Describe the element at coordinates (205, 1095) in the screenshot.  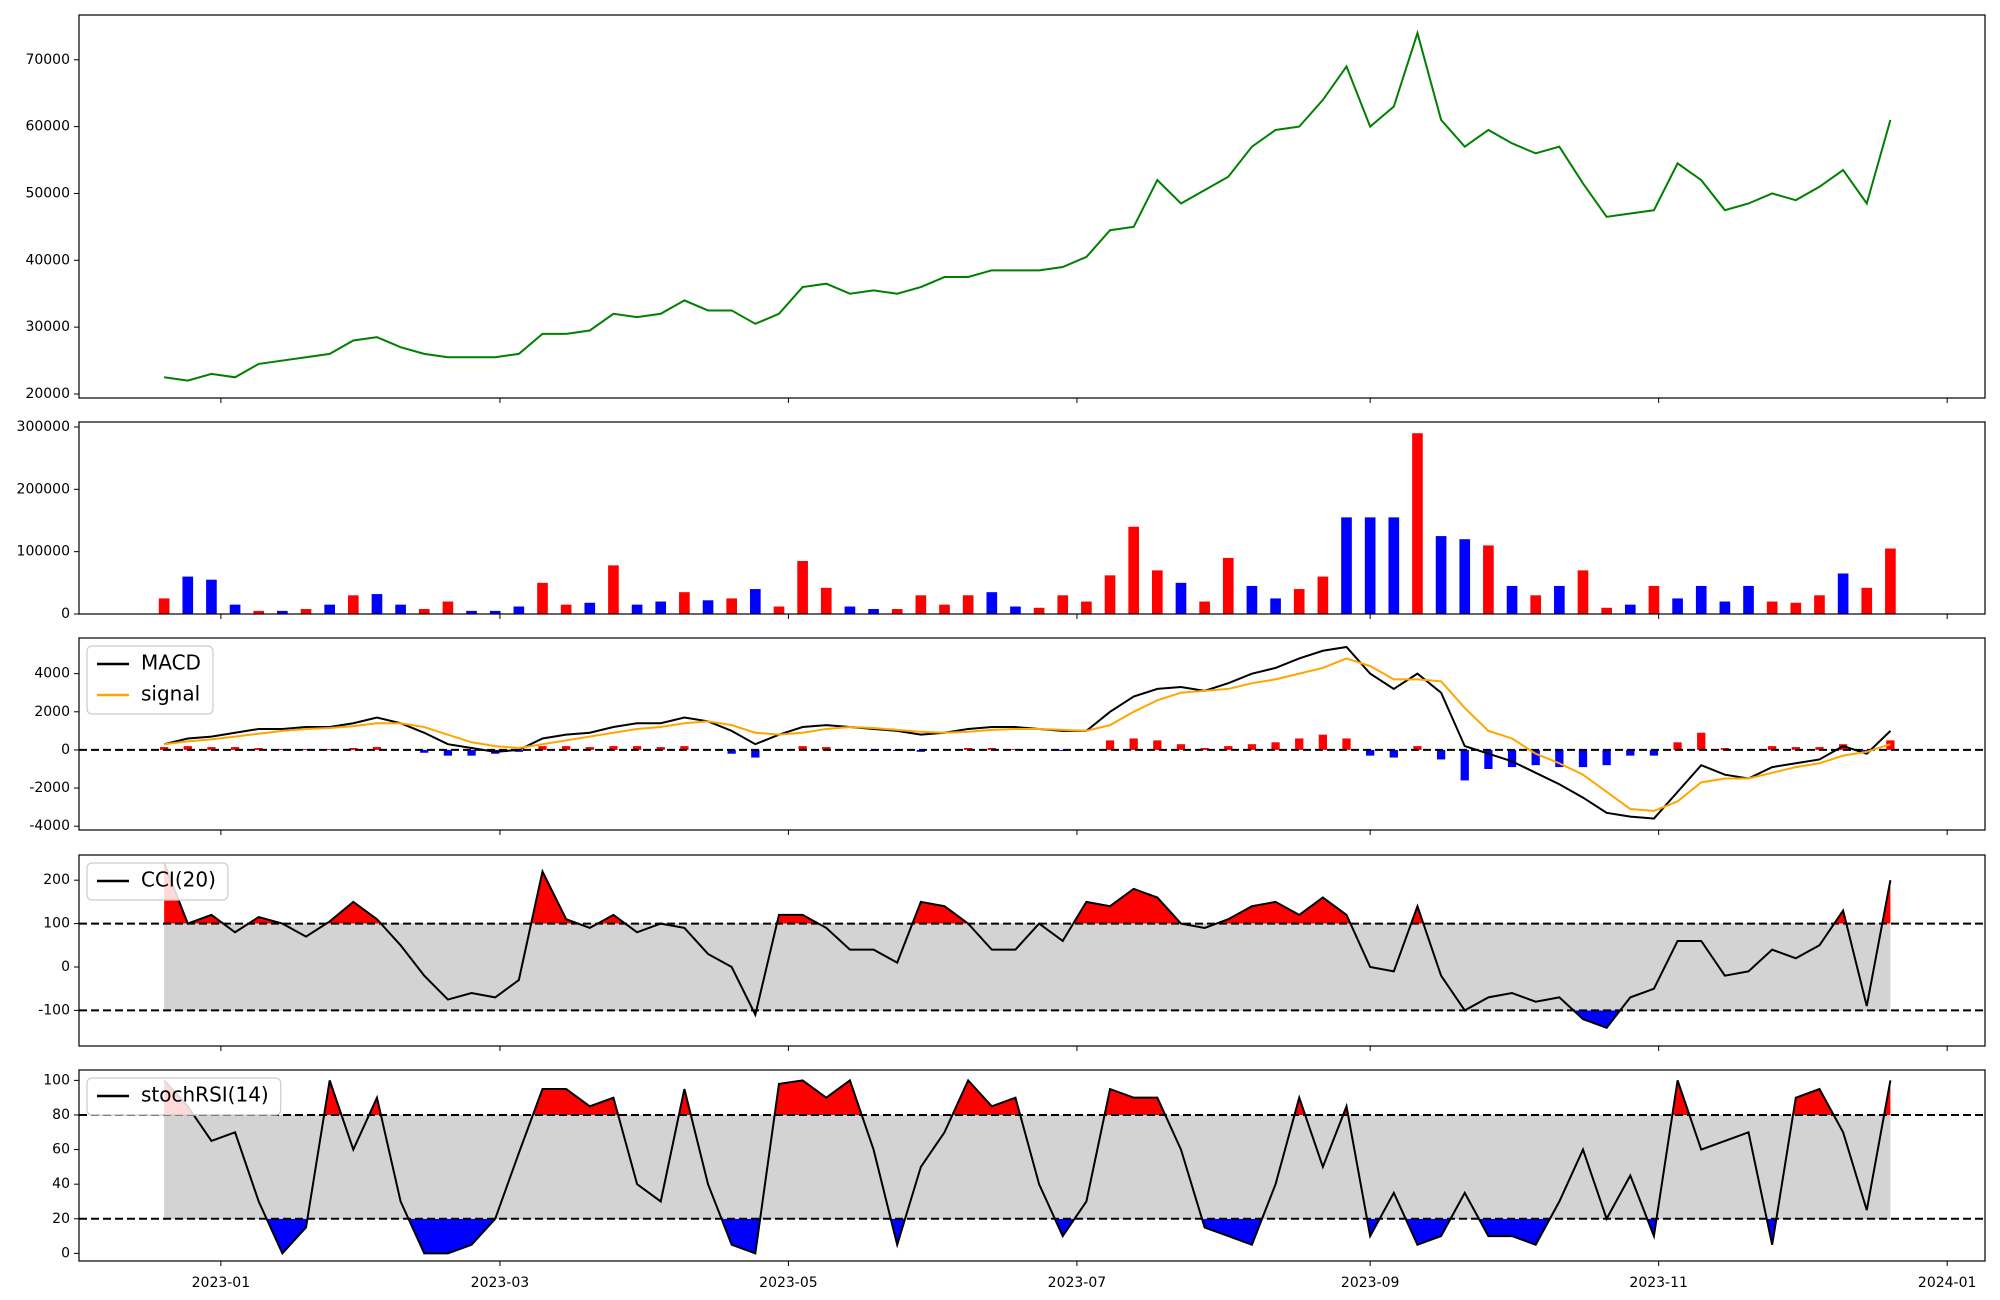
I see `legend-label: stochRSI(14)` at that location.